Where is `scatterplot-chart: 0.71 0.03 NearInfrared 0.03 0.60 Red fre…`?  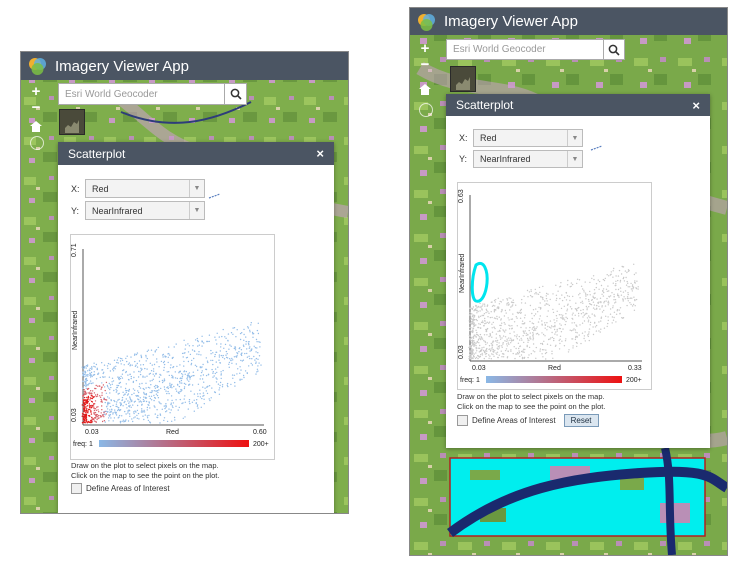 scatterplot-chart: 0.71 0.03 NearInfrared 0.03 0.60 Red fre… is located at coordinates (172, 347).